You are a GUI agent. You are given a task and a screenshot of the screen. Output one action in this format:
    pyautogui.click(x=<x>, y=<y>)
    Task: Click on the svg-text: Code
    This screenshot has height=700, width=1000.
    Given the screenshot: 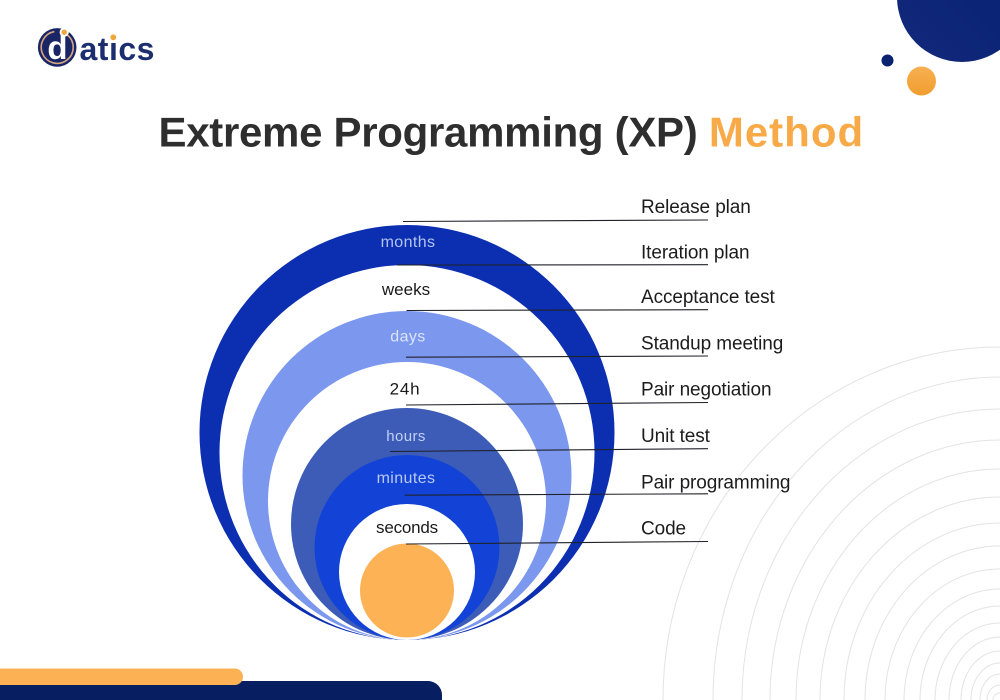 What is the action you would take?
    pyautogui.click(x=663, y=529)
    